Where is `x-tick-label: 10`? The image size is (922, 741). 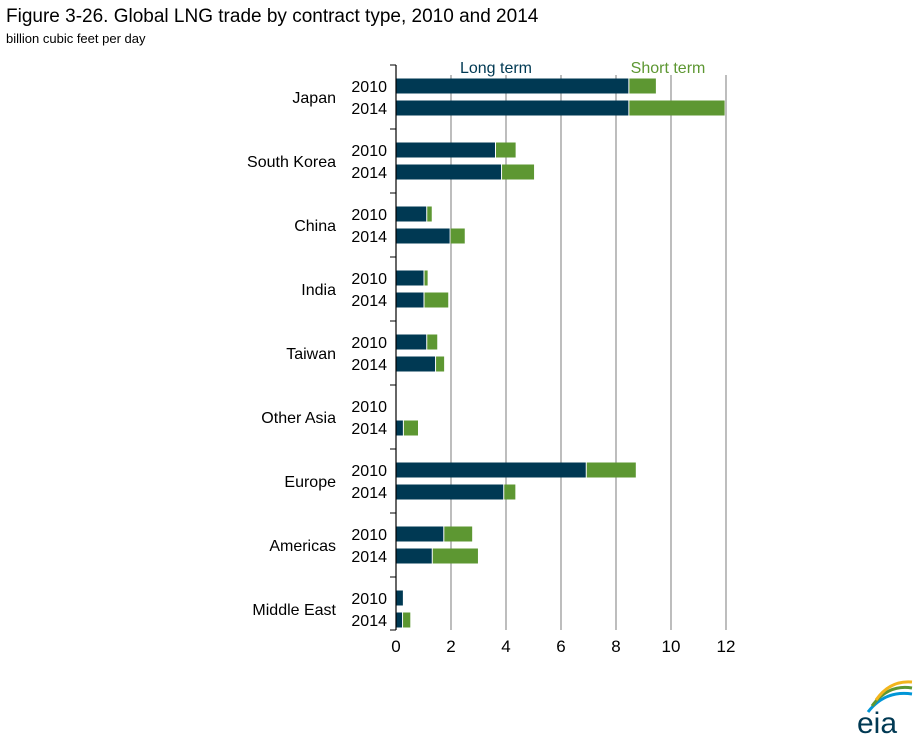
x-tick-label: 10 is located at coordinates (671, 646).